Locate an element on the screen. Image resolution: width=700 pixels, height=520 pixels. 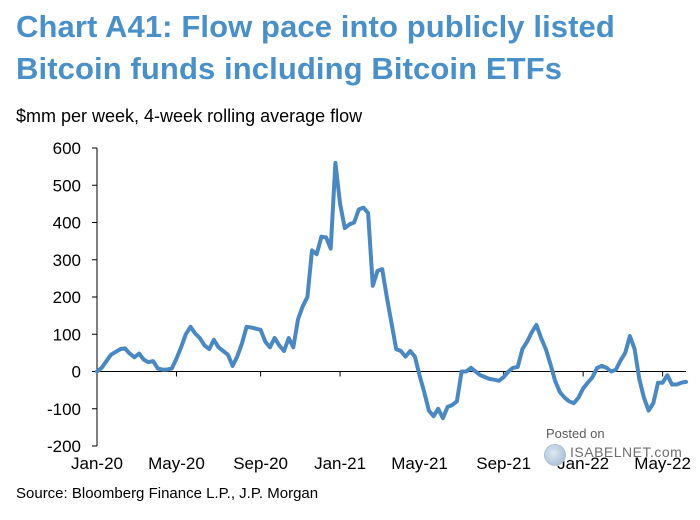
watermark-site-text: ISABELNET.com is located at coordinates (626, 452).